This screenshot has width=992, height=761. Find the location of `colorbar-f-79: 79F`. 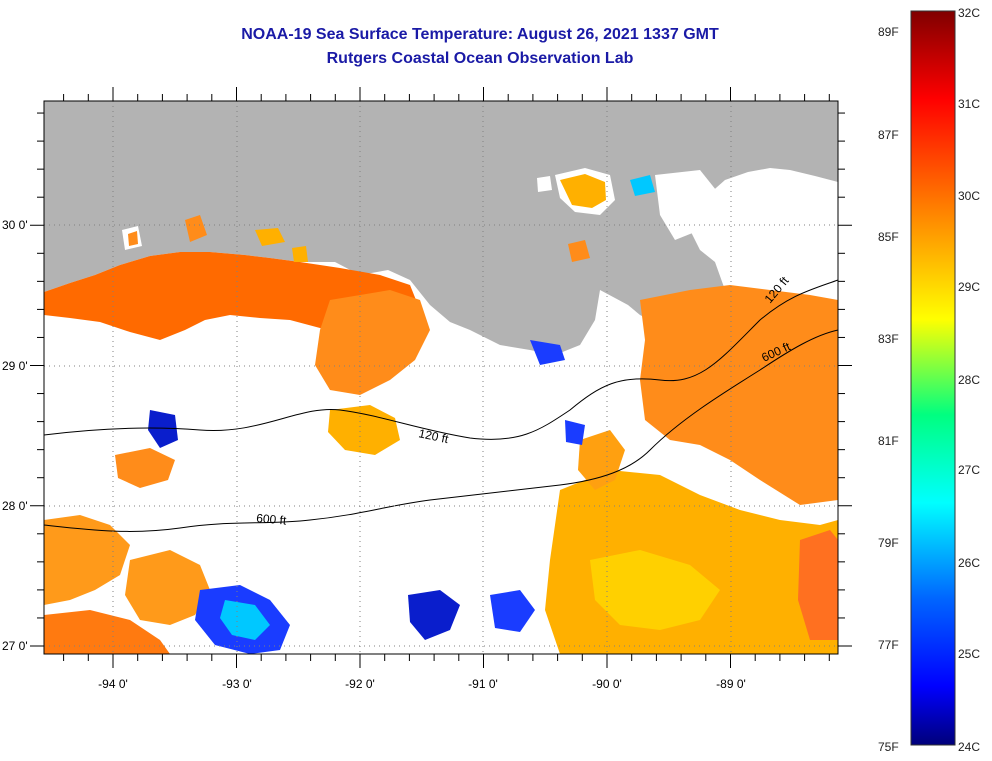

colorbar-f-79: 79F is located at coordinates (888, 543).